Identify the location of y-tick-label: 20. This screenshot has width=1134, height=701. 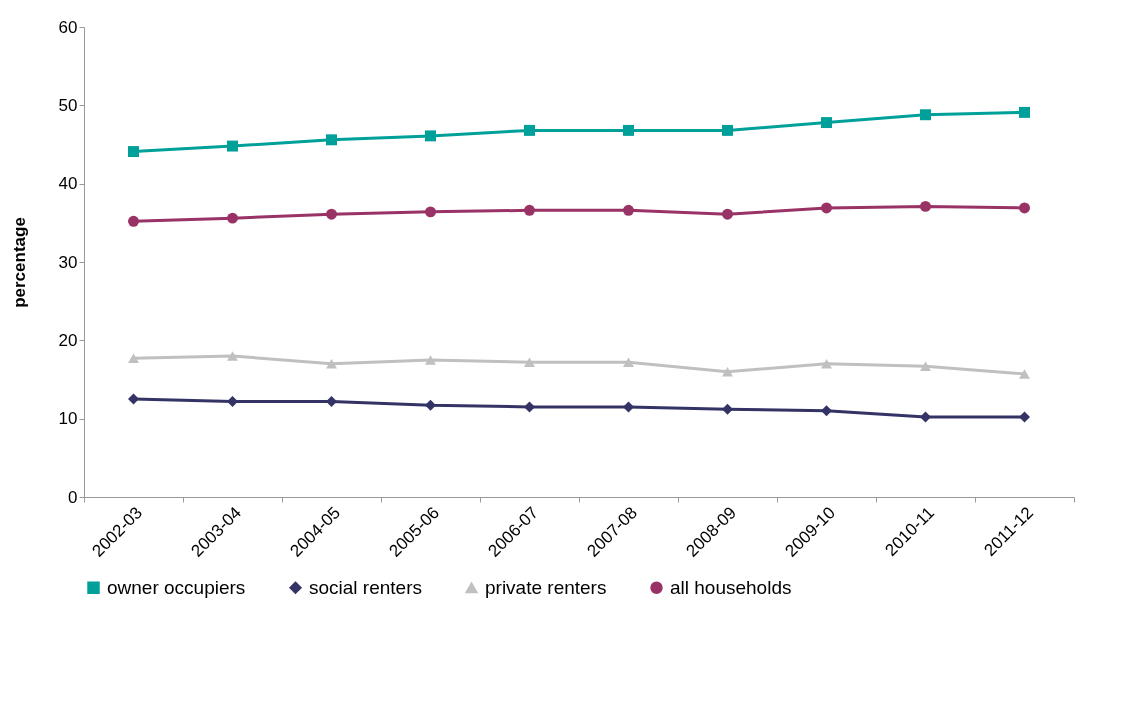
(68, 340).